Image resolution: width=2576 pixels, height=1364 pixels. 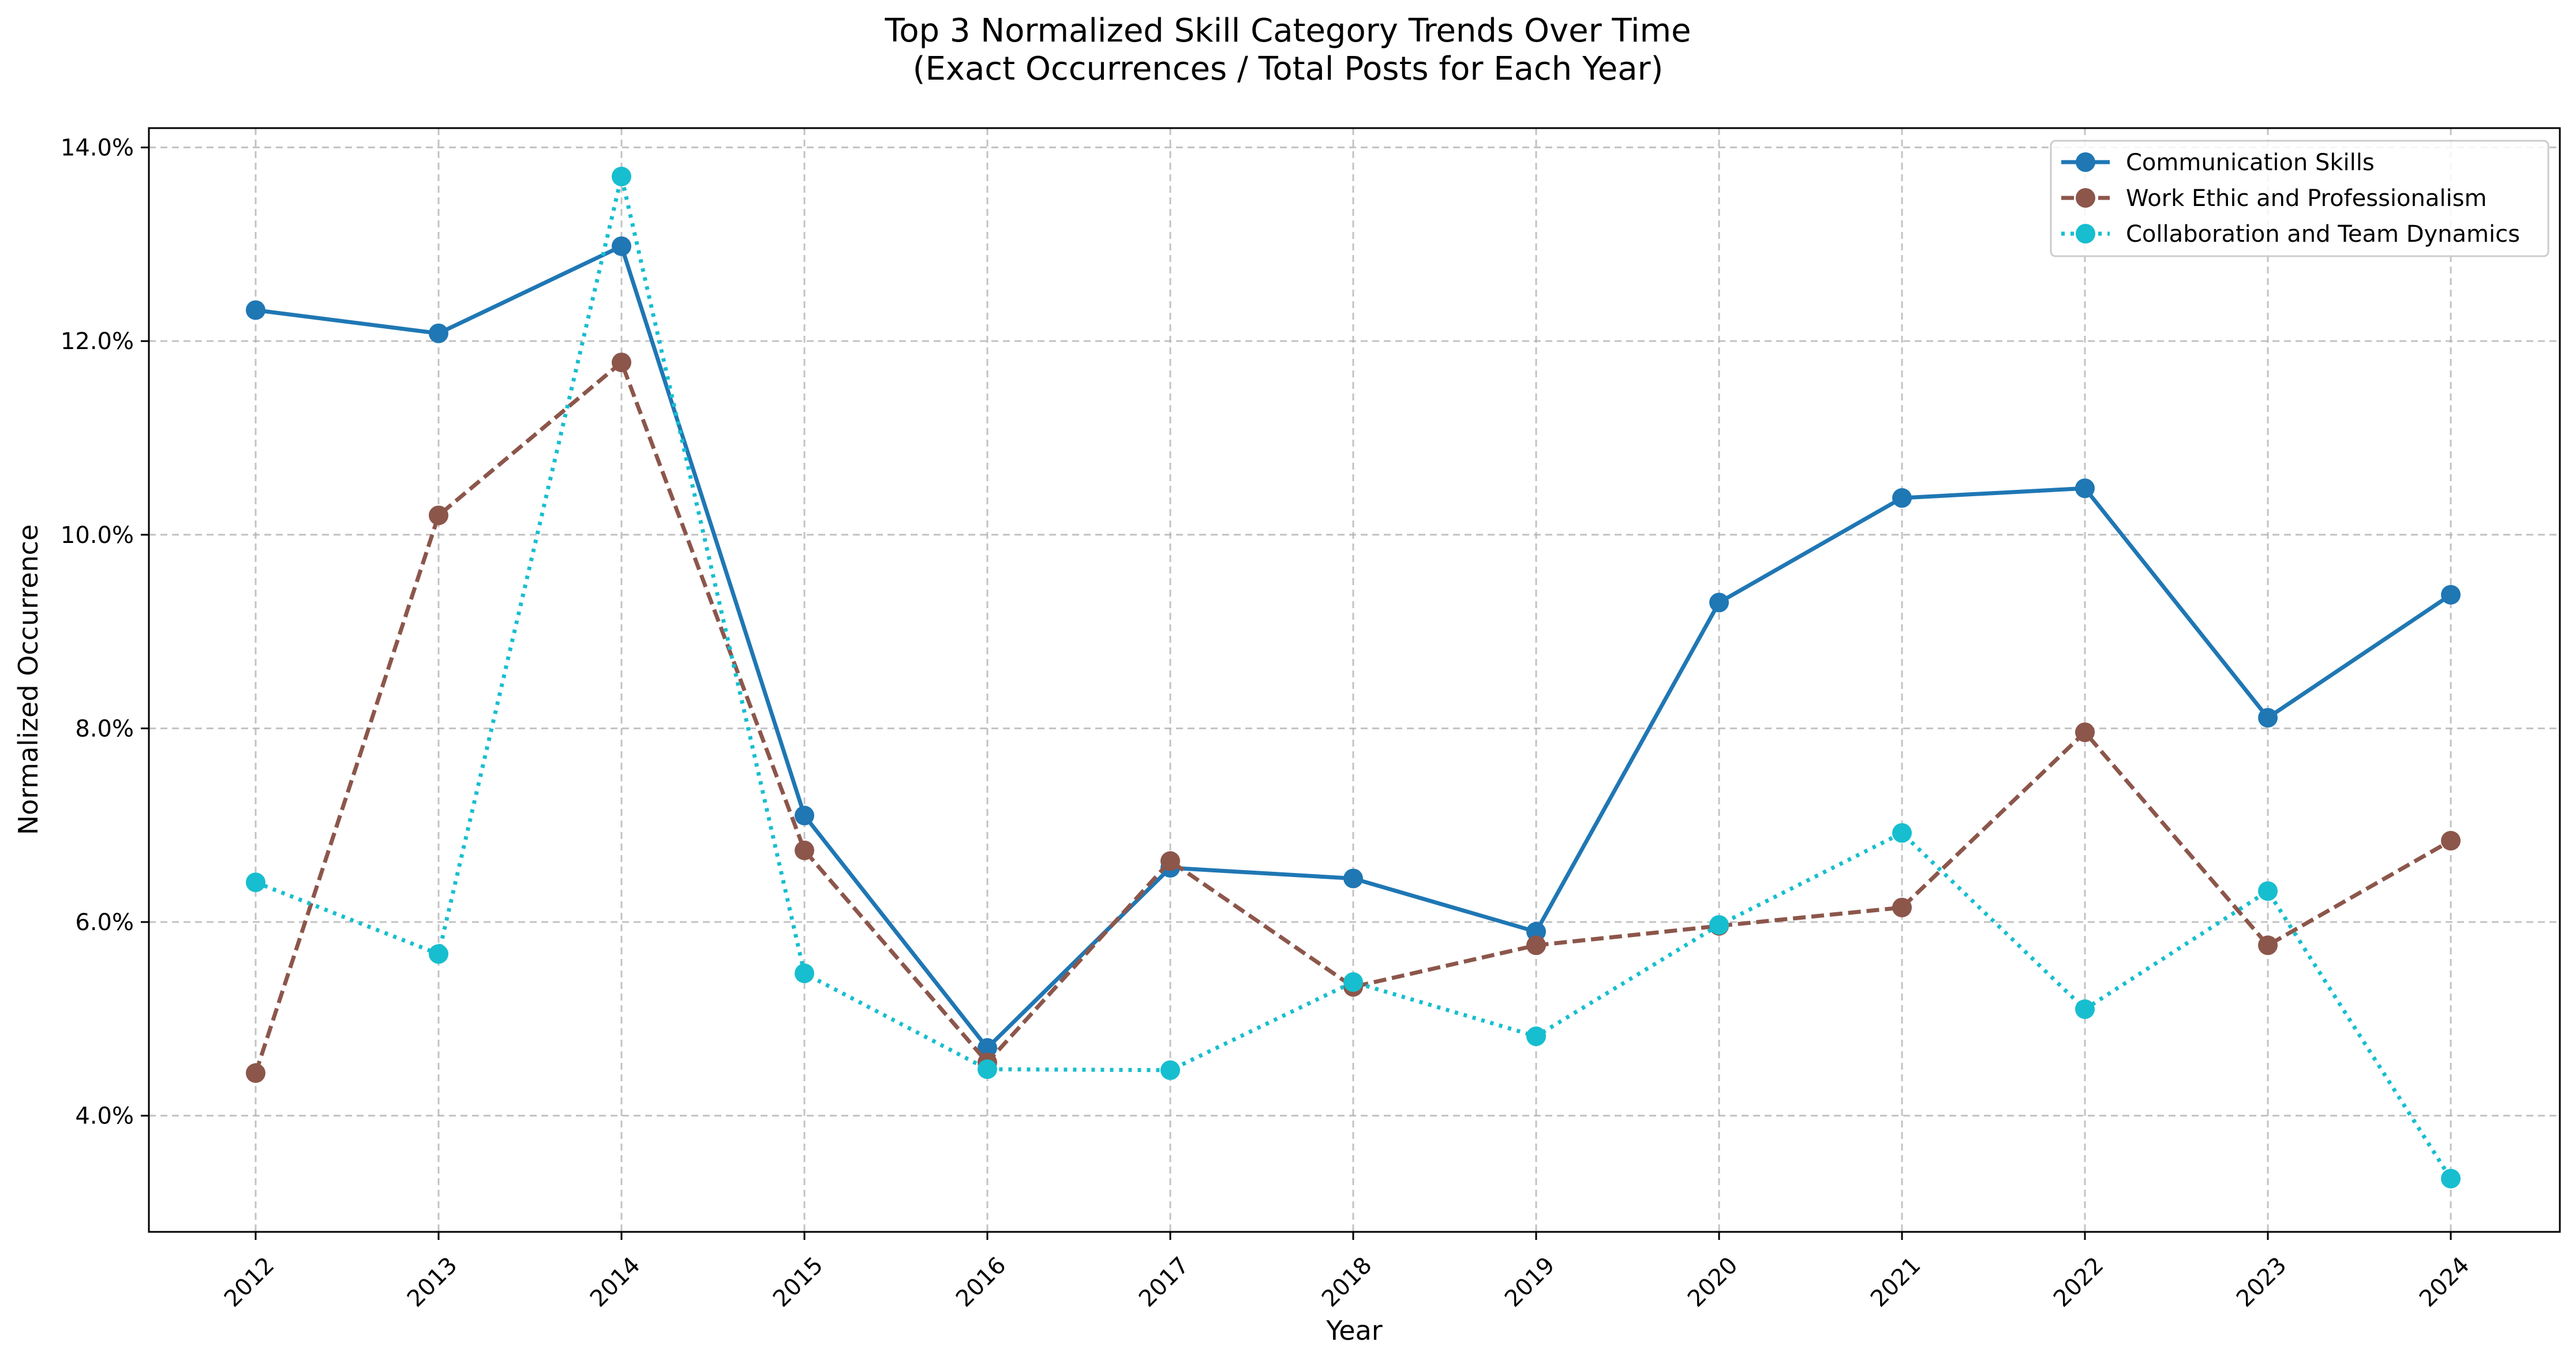 What do you see at coordinates (97, 148) in the screenshot?
I see `y-tick-label: 14.0%` at bounding box center [97, 148].